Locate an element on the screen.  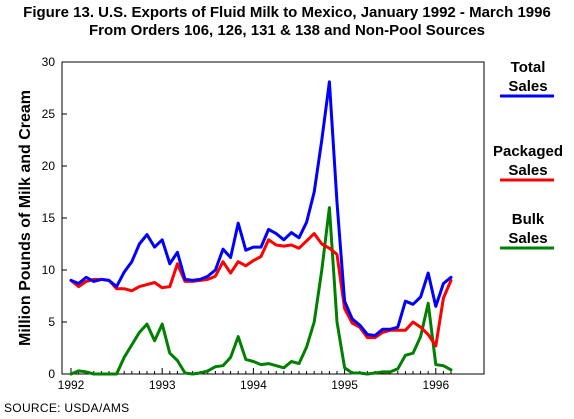
x-tick-label: 1994 is located at coordinates (253, 385).